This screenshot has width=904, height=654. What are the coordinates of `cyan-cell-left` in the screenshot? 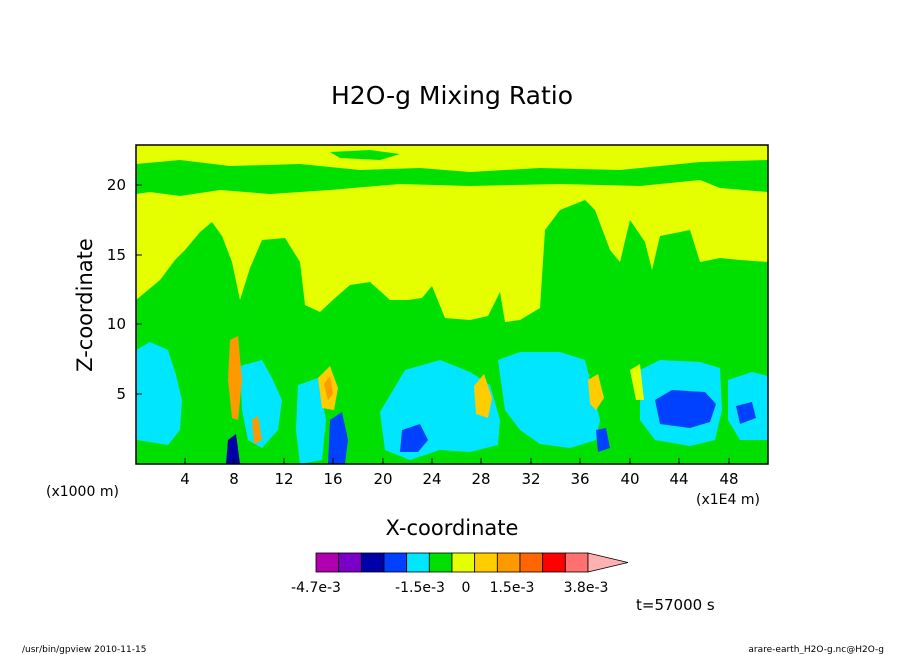 It's located at (159, 393).